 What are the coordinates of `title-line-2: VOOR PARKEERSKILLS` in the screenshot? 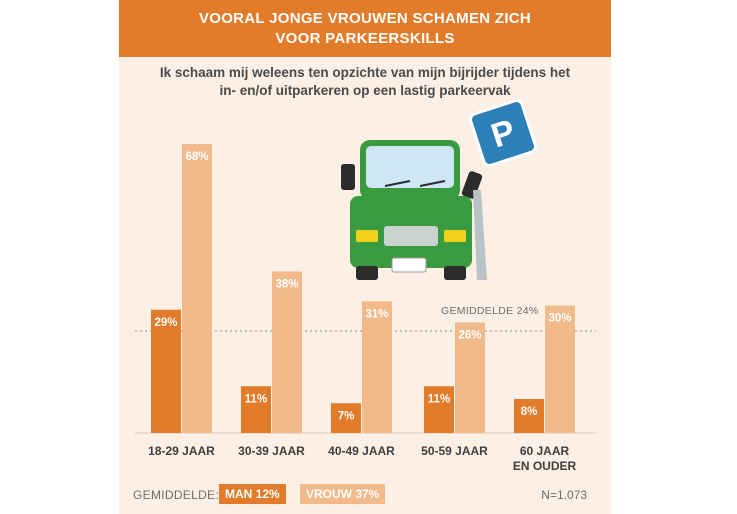 It's located at (365, 38).